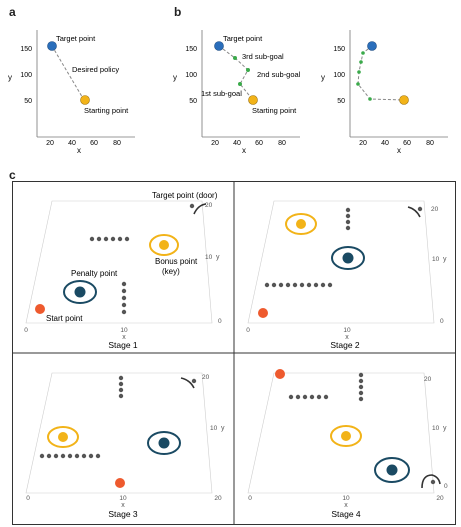 The height and width of the screenshot is (527, 461). I want to click on bonus-label: Bonus point, so click(176, 261).